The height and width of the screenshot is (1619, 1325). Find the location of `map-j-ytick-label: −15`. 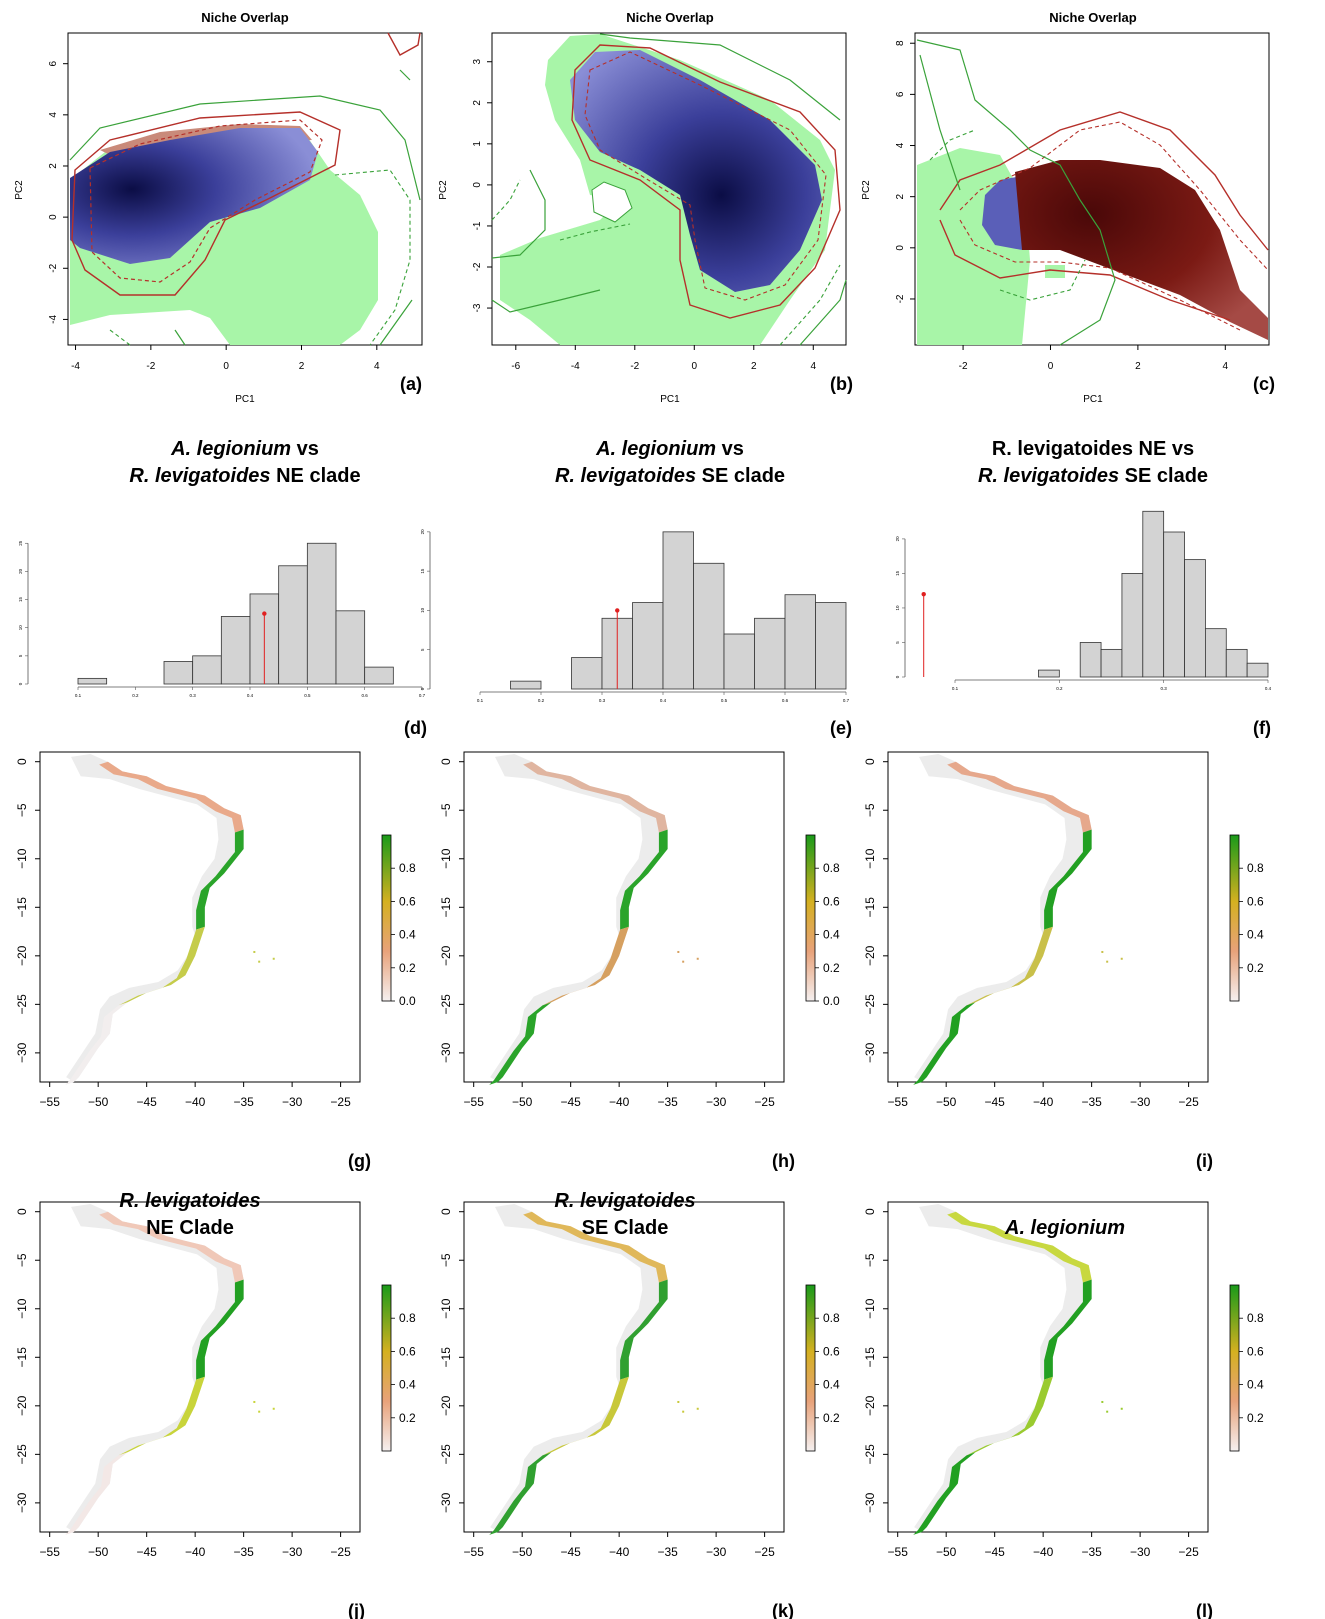

map-j-ytick-label: −15 is located at coordinates (22, 1357).